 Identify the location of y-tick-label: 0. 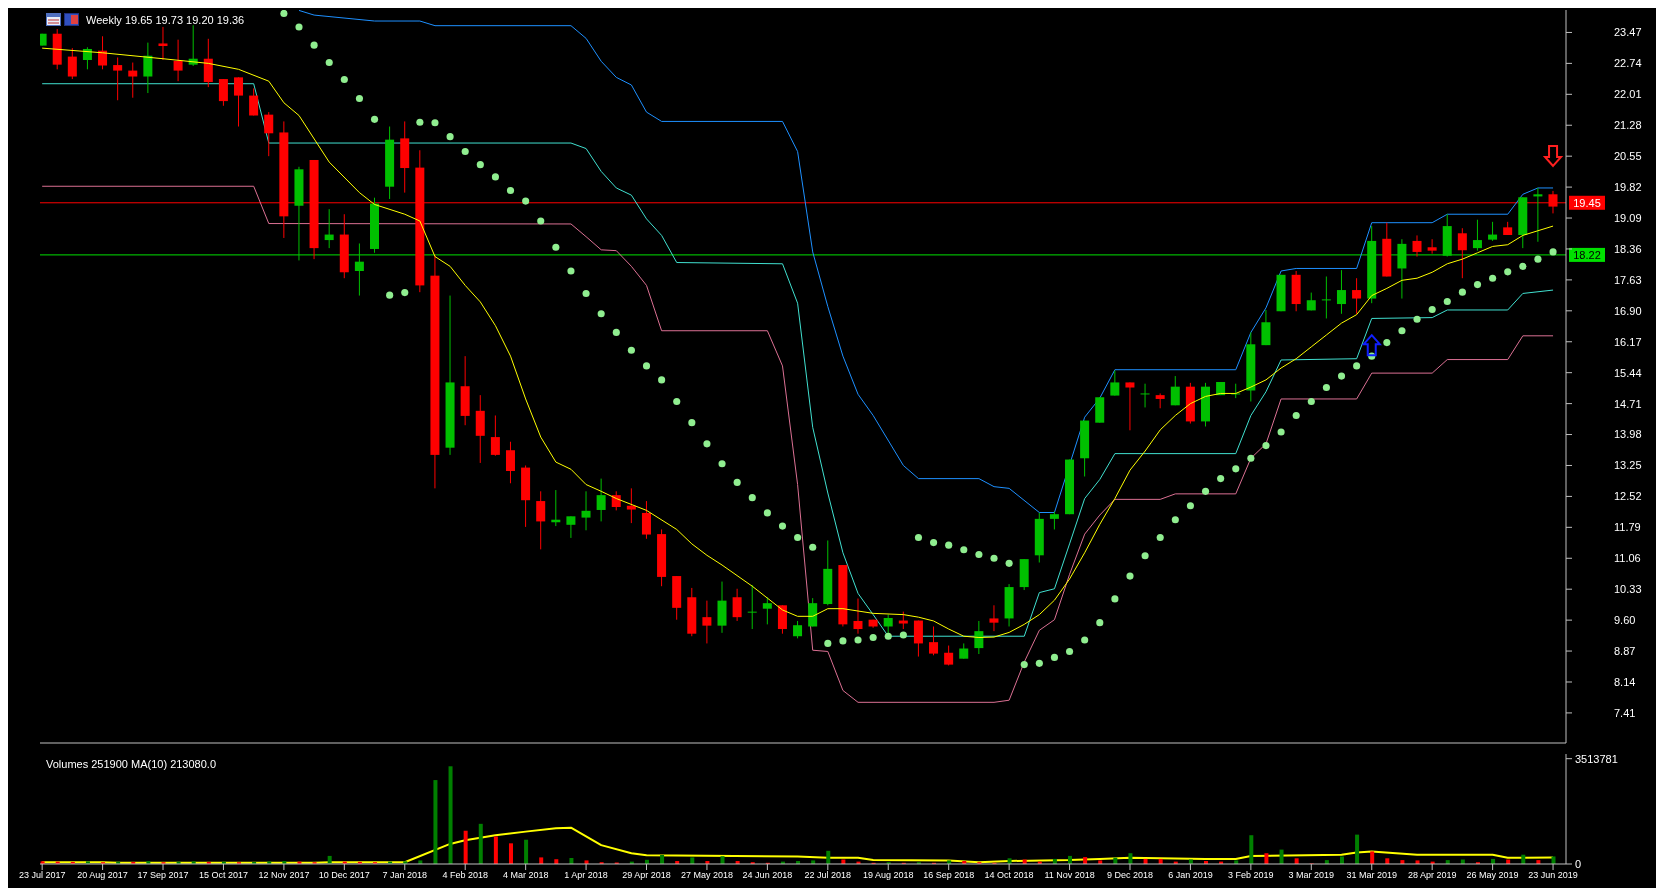
(1578, 863).